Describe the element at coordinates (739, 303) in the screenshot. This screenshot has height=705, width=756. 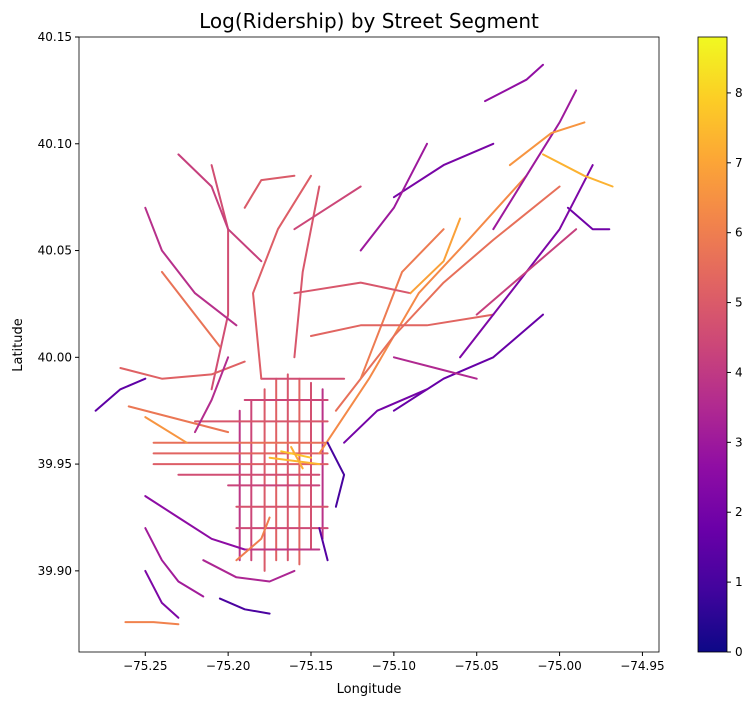
I see `colorbar-tick-label-5: 5` at that location.